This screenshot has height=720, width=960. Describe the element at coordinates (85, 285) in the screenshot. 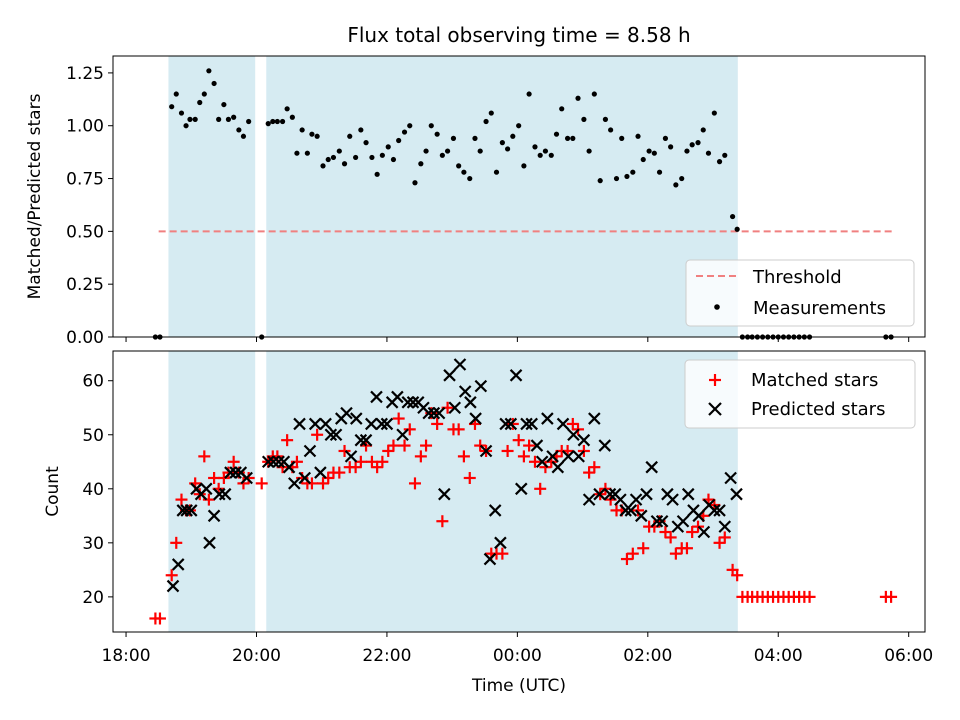

I see `y-tick-label: 0.25` at that location.